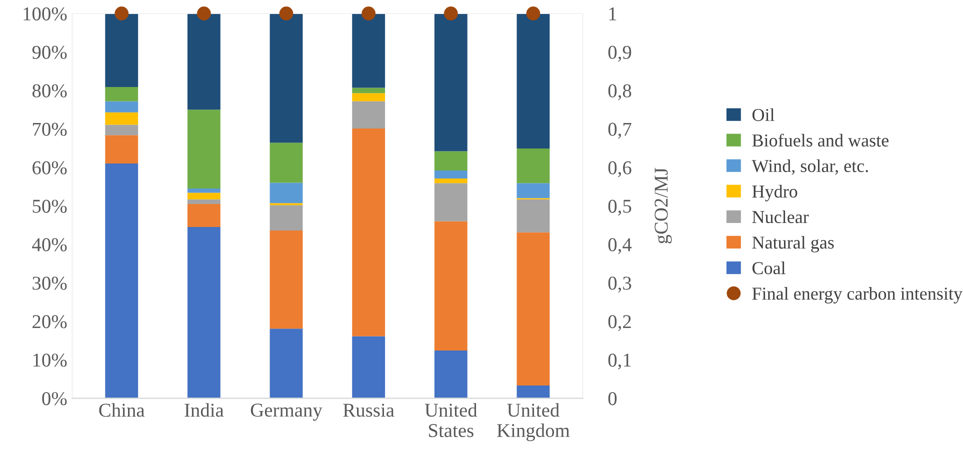  I want to click on y-tick-label: 100%, so click(45, 13).